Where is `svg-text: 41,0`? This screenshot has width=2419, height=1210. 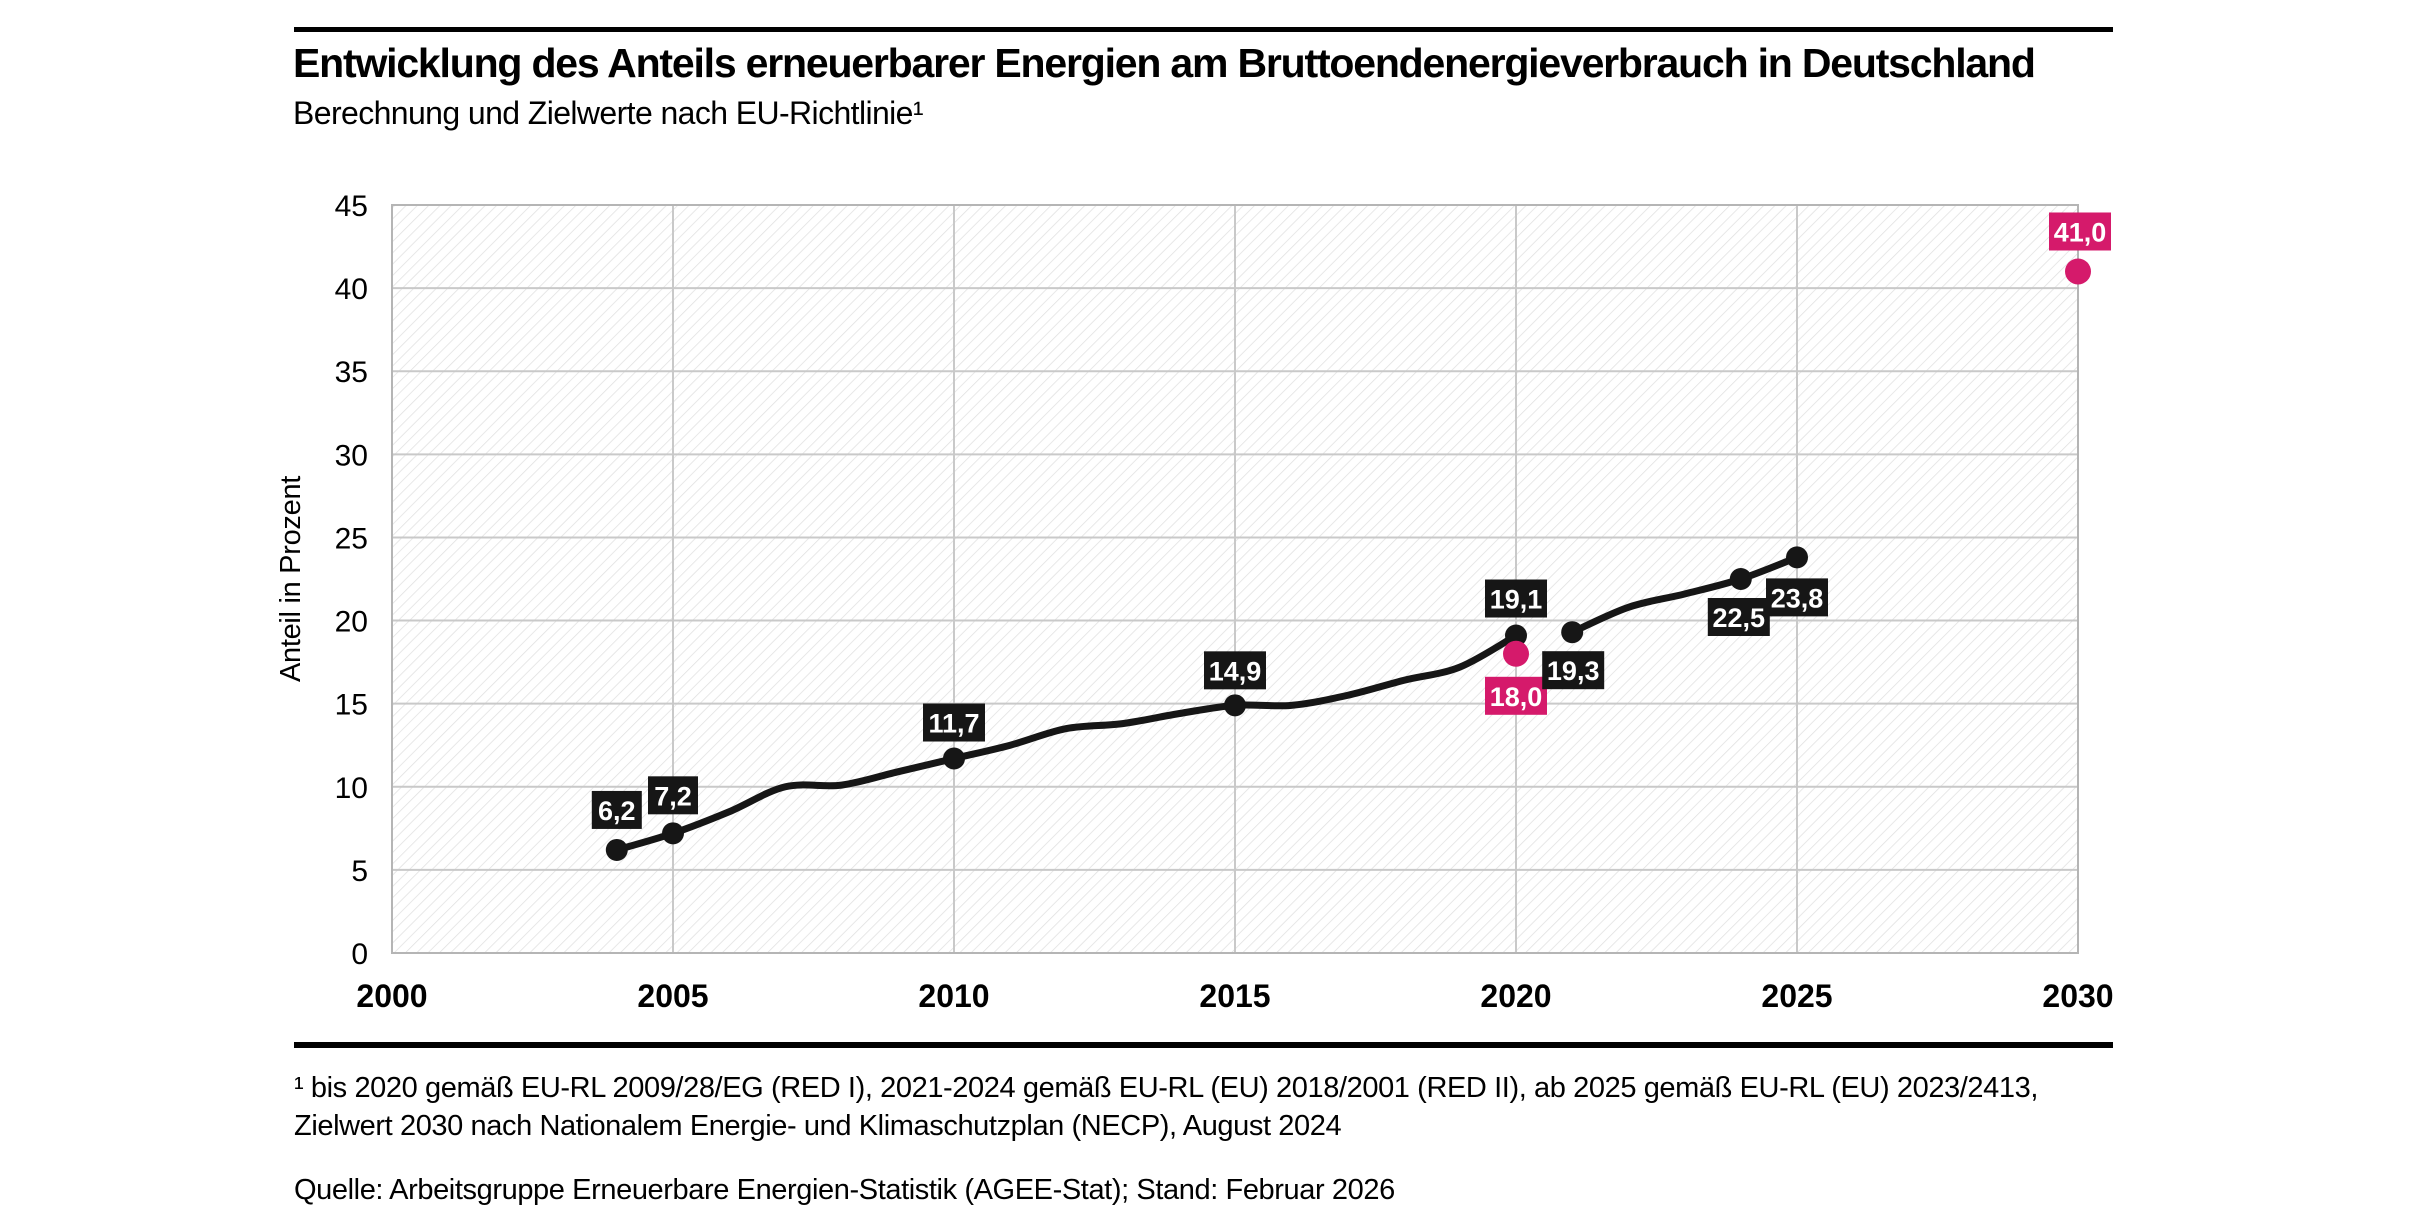
svg-text: 41,0 is located at coordinates (2080, 232).